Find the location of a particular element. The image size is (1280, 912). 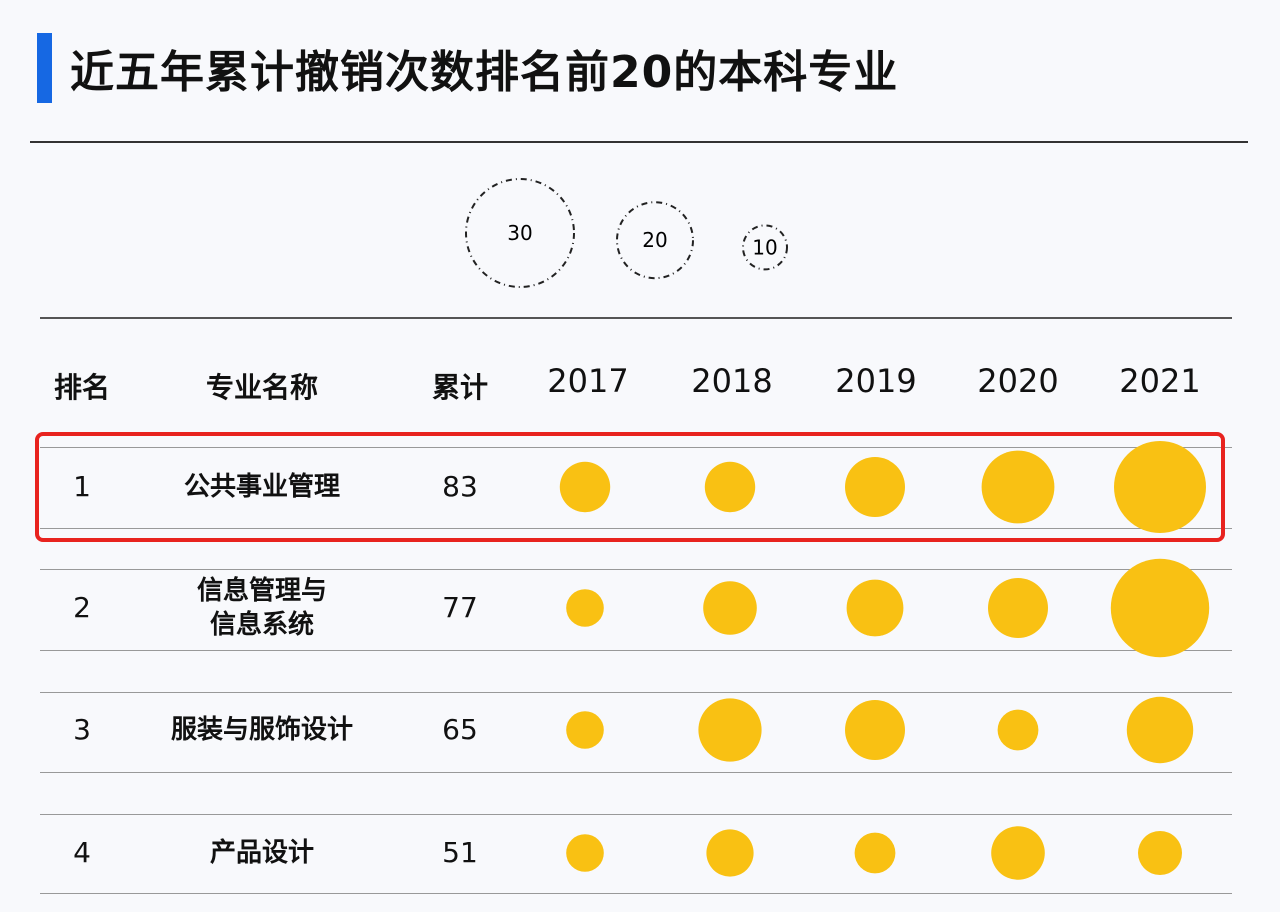

size-legend-label: 10 is located at coordinates (764, 247).